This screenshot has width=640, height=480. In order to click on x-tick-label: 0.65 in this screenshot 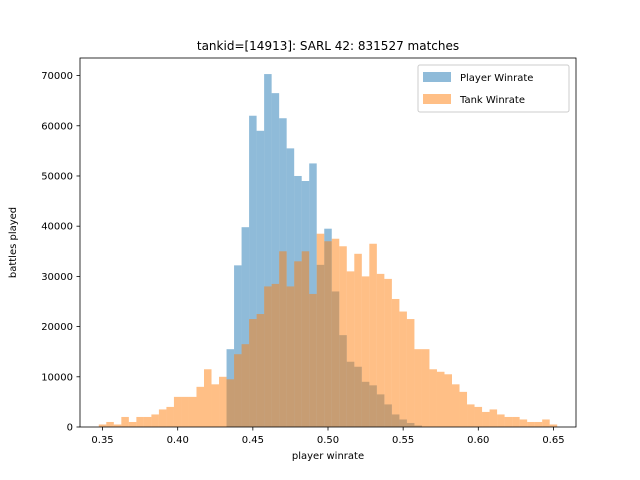, I will do `click(553, 440)`.